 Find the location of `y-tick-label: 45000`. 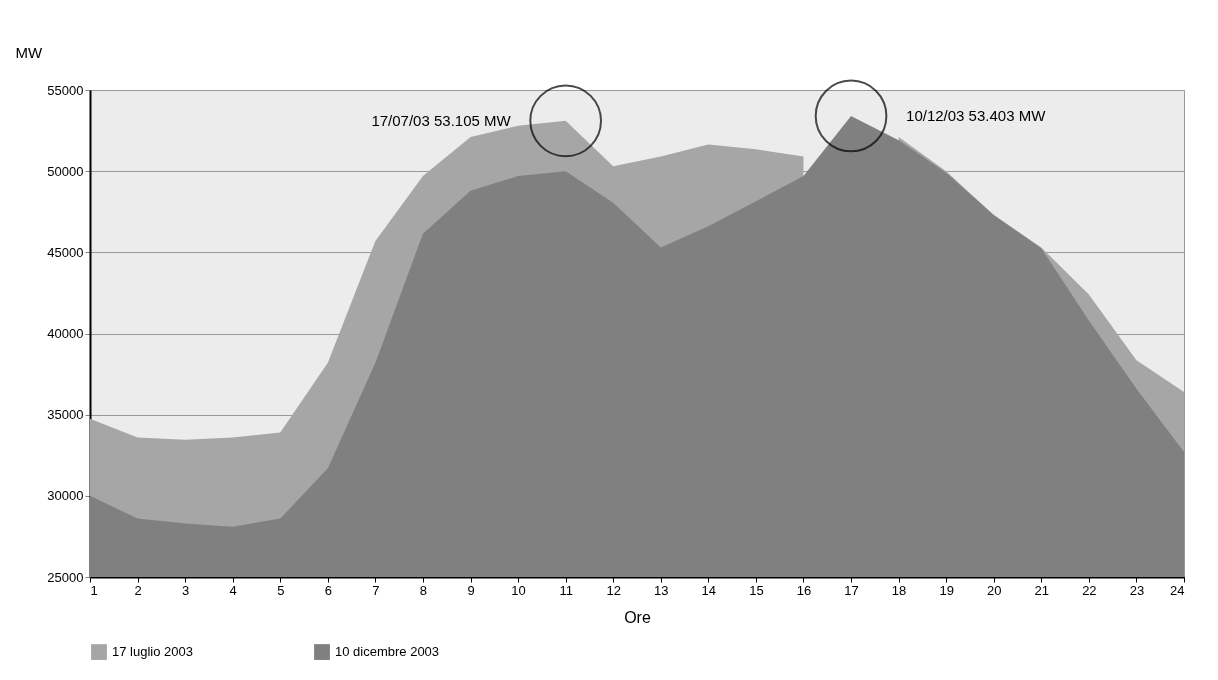

y-tick-label: 45000 is located at coordinates (65, 252).